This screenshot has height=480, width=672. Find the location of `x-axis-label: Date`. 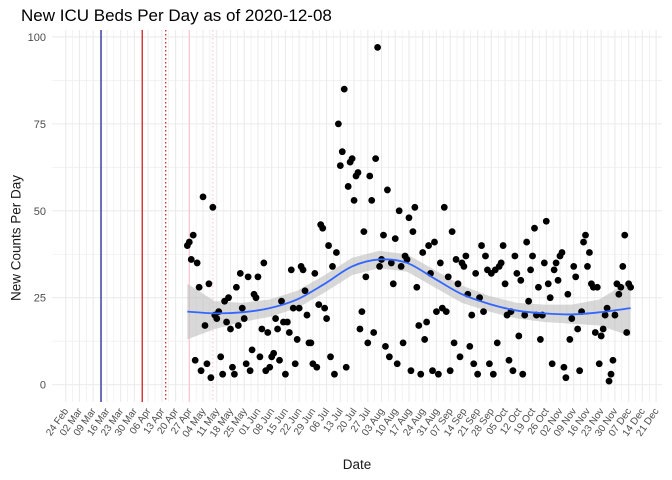

x-axis-label: Date is located at coordinates (357, 464).